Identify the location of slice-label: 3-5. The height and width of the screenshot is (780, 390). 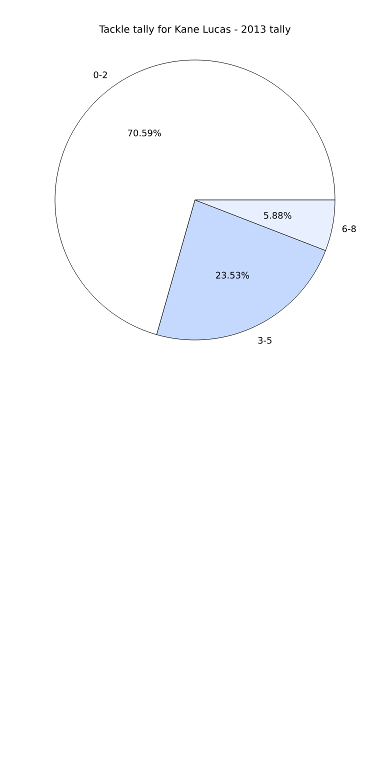
(265, 340).